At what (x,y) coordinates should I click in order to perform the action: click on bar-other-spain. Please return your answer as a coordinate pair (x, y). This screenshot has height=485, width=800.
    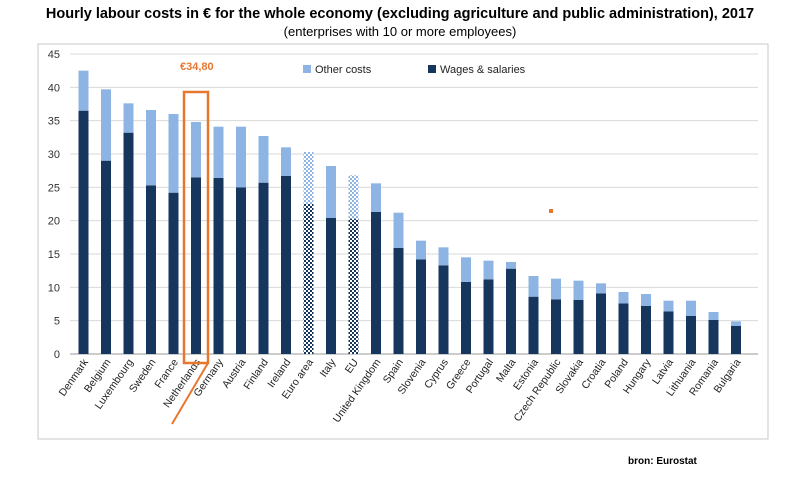
    Looking at the image, I should click on (398, 230).